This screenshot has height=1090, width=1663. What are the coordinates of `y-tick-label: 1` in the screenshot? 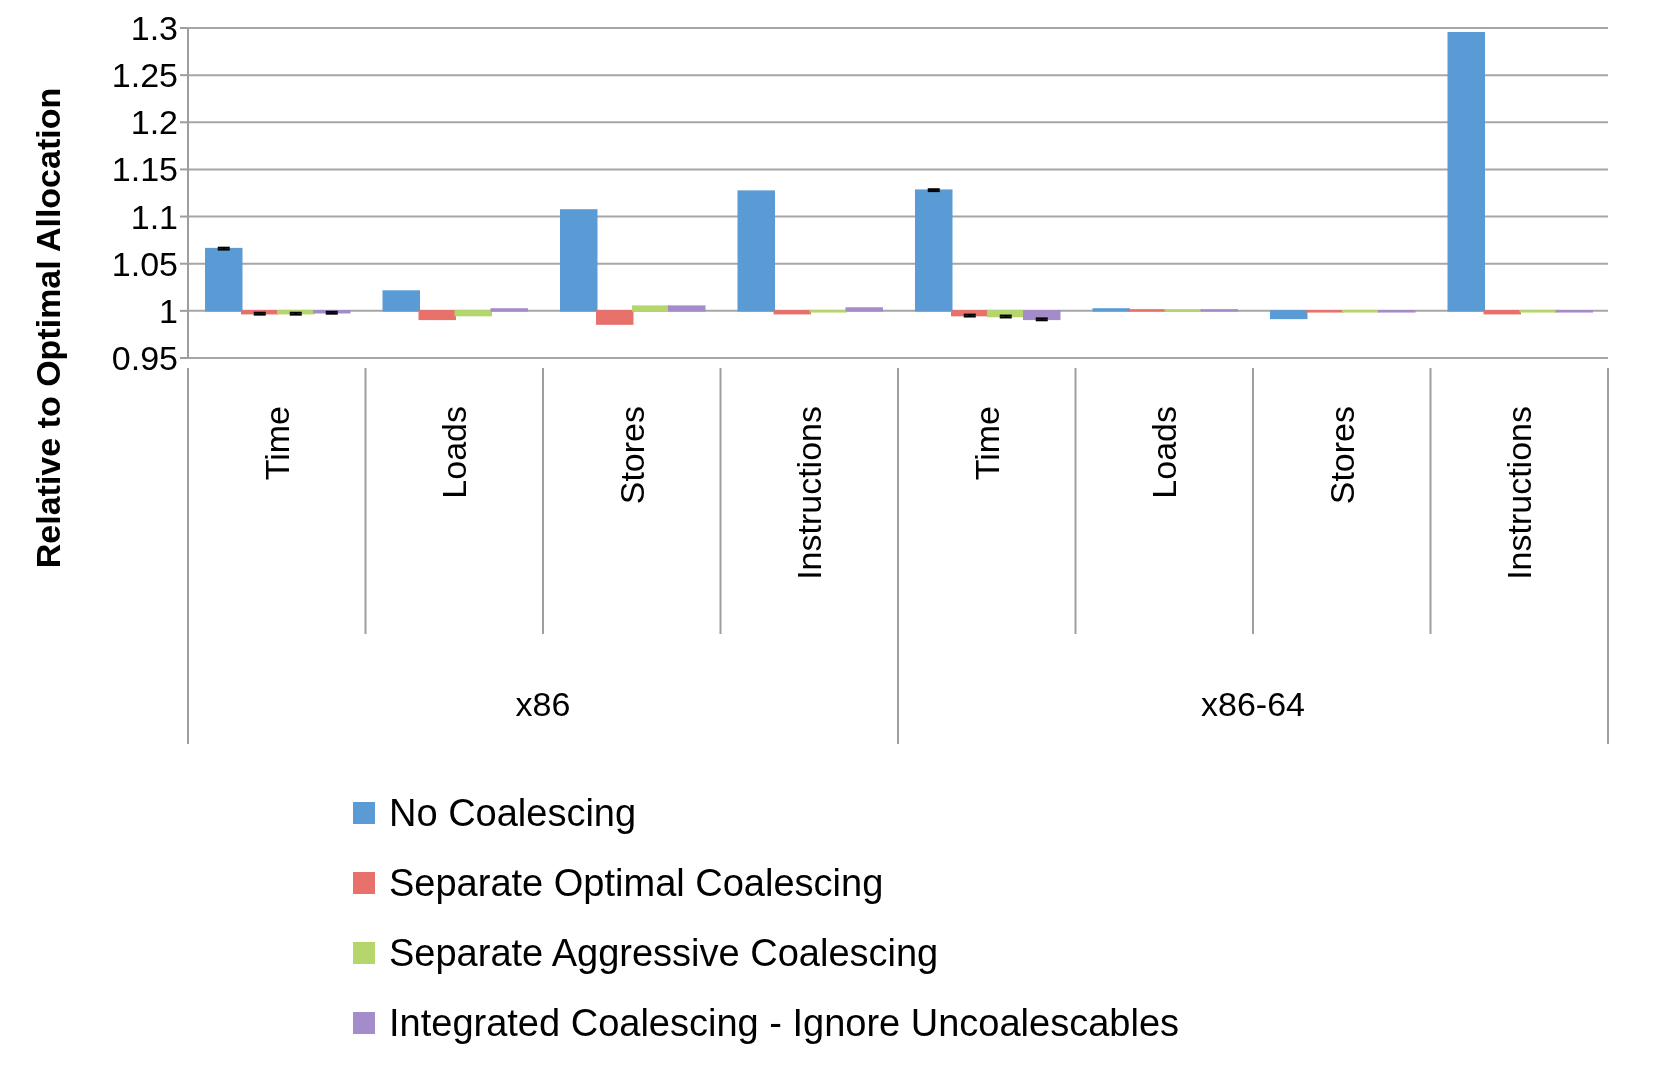 It's located at (168, 310).